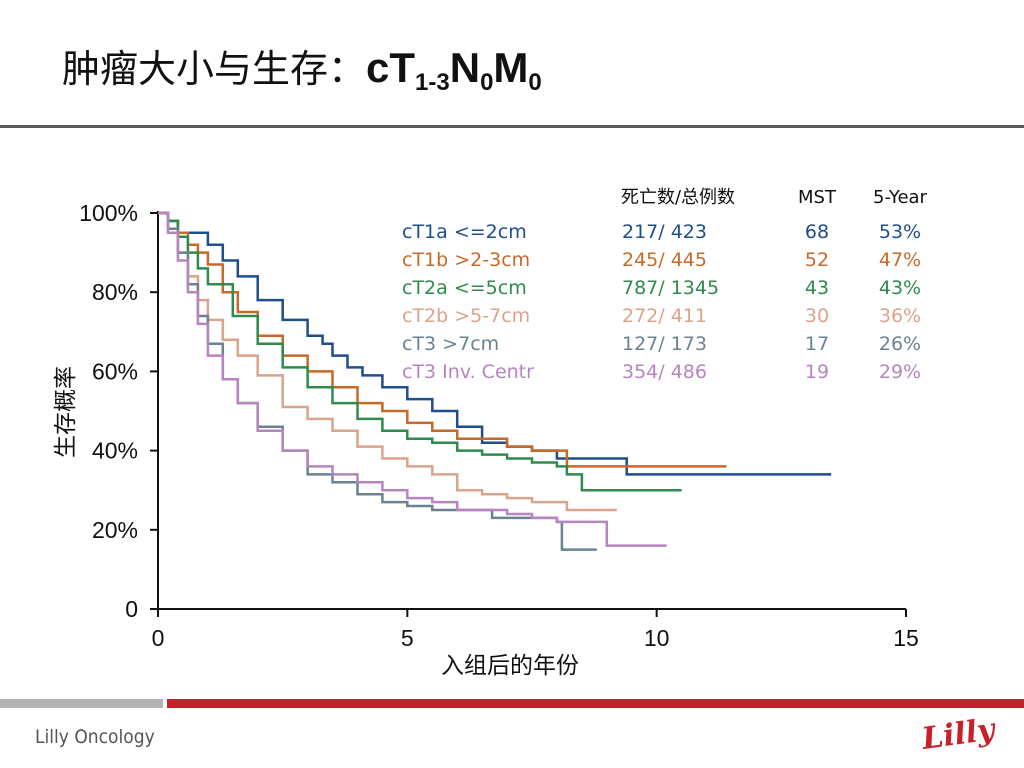 Image resolution: width=1024 pixels, height=768 pixels. What do you see at coordinates (900, 288) in the screenshot?
I see `legend-5year-value: 43%` at bounding box center [900, 288].